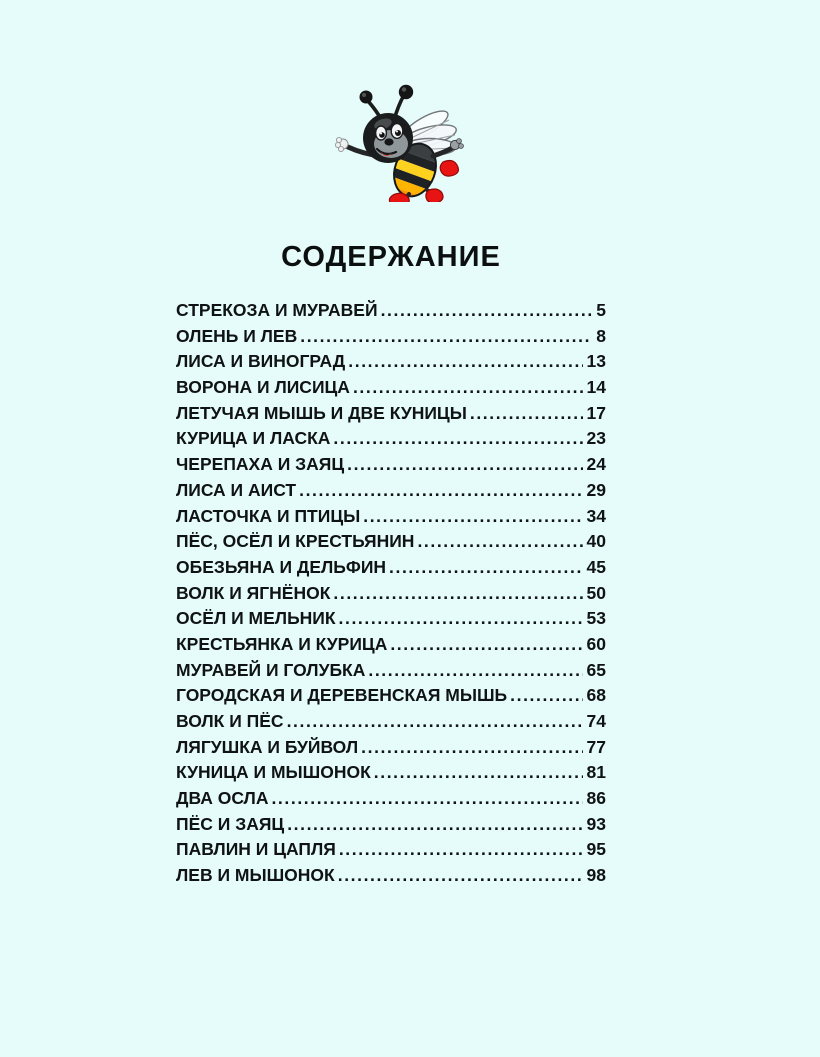 This screenshot has height=1057, width=820. What do you see at coordinates (256, 618) in the screenshot?
I see `toc-entry-title: ОСЁЛ И МЕЛЬНИК` at bounding box center [256, 618].